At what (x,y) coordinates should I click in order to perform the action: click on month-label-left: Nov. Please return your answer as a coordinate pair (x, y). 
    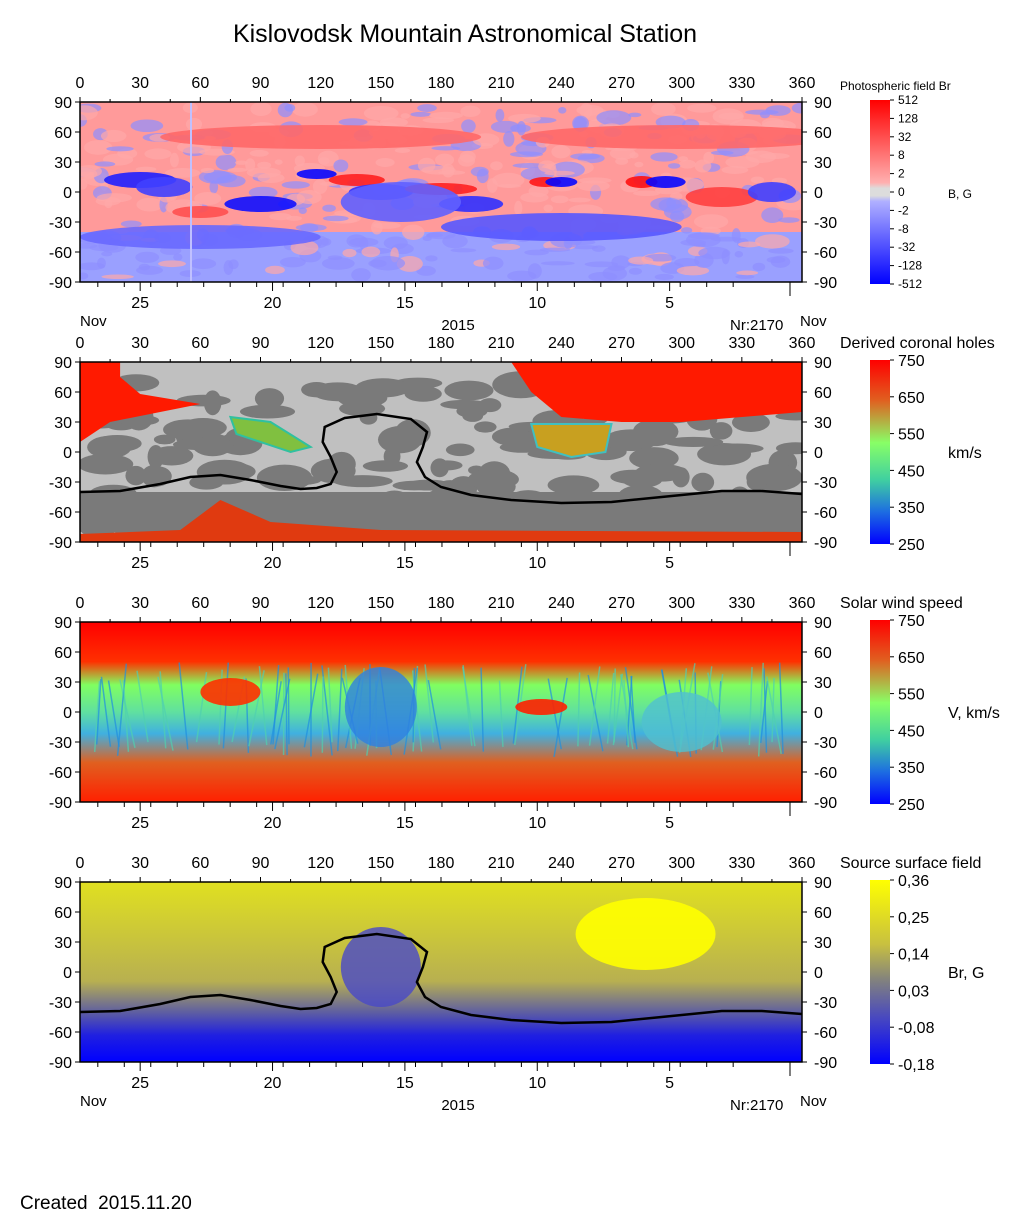
    Looking at the image, I should click on (93, 321).